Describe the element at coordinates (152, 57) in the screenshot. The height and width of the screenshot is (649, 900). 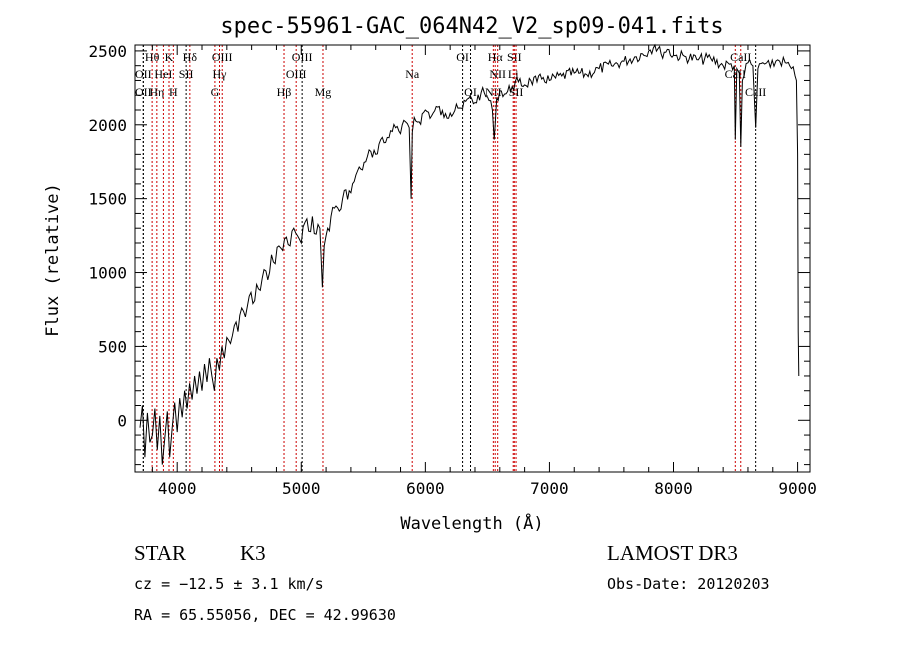
I see `line-marker-label: Hθ` at that location.